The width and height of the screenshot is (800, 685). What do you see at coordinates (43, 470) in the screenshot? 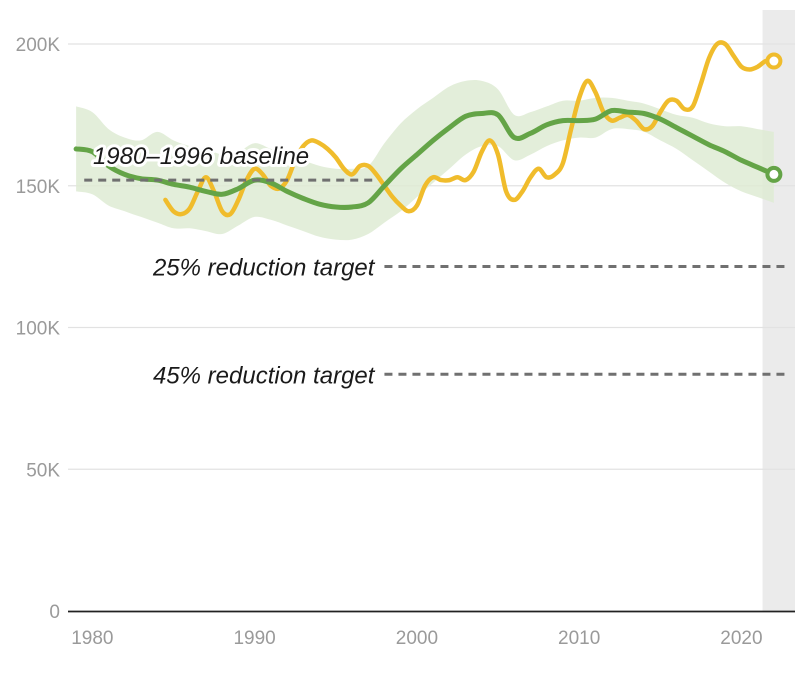
I see `y-tick-label: 50K` at bounding box center [43, 470].